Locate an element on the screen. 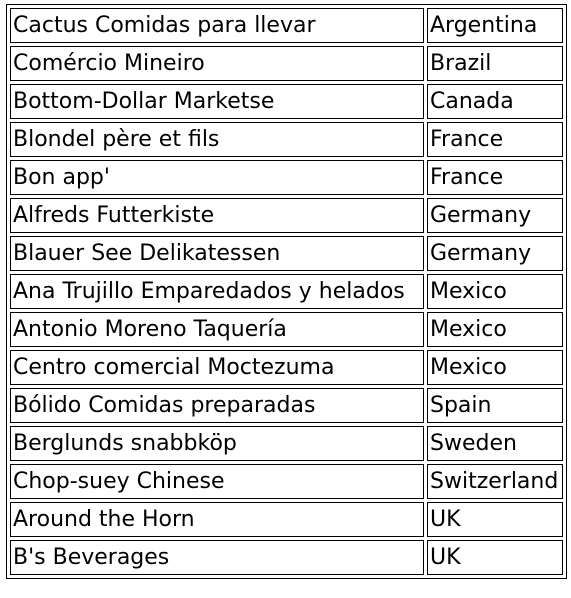 This screenshot has width=571, height=598. country-cell: Canada is located at coordinates (495, 101).